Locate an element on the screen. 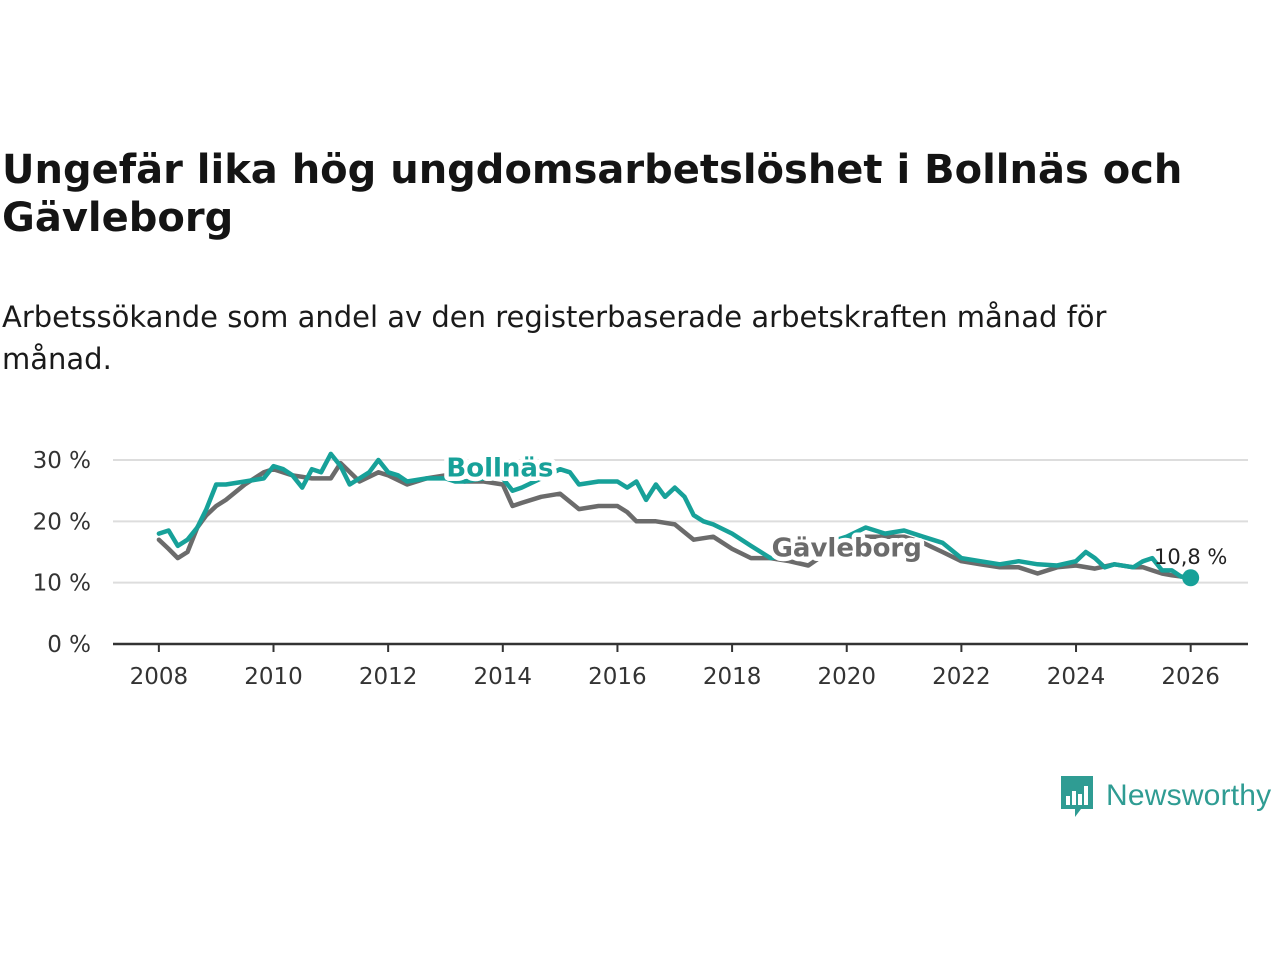  brand-name: Newsworthy is located at coordinates (1189, 795).